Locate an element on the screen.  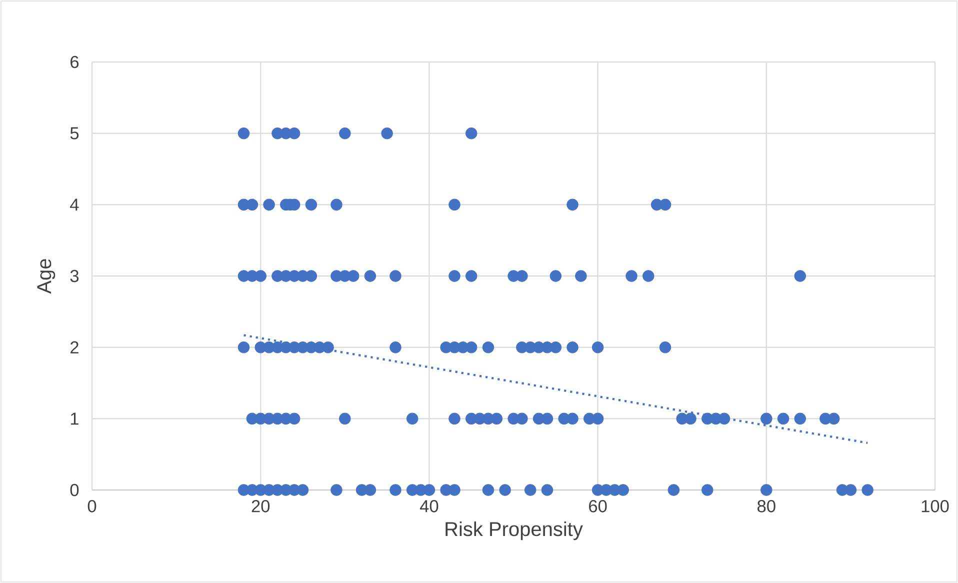
y-tick-label: 1 is located at coordinates (74, 418).